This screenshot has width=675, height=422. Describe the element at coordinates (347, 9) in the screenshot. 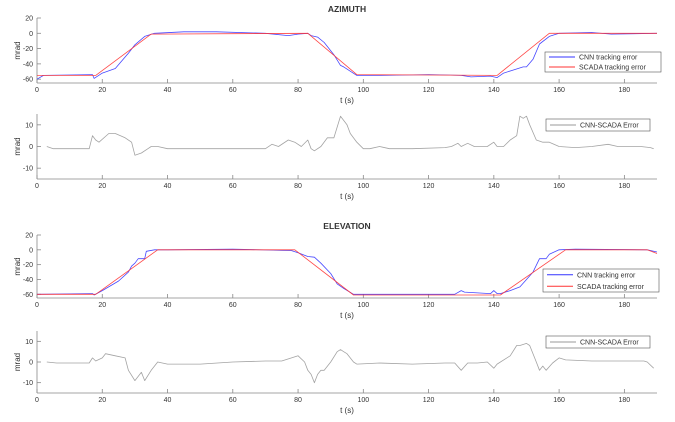

I see `chart-title: AZIMUTH` at that location.